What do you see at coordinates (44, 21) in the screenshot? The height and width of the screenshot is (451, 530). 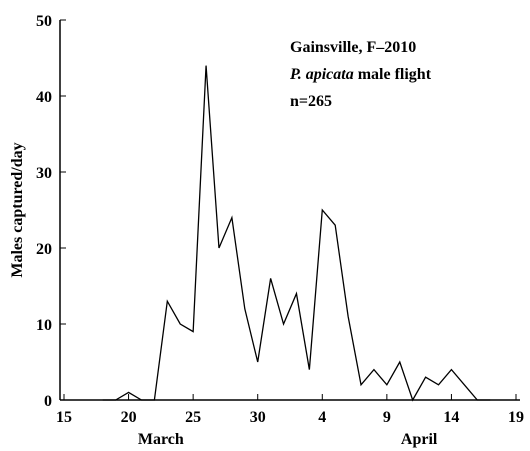 I see `y-tick-label: 50` at bounding box center [44, 21].